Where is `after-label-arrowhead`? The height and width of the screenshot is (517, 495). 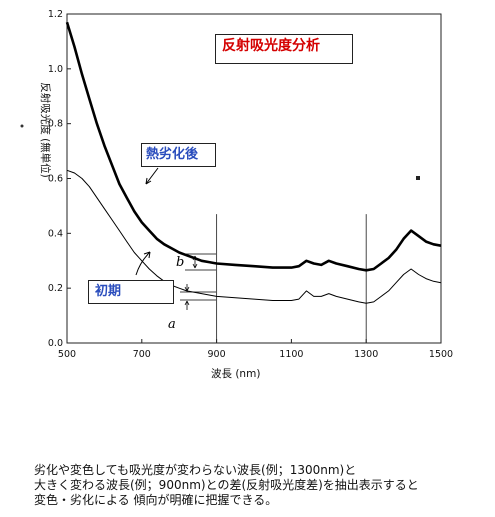
after-label-arrowhead is located at coordinates (148, 181).